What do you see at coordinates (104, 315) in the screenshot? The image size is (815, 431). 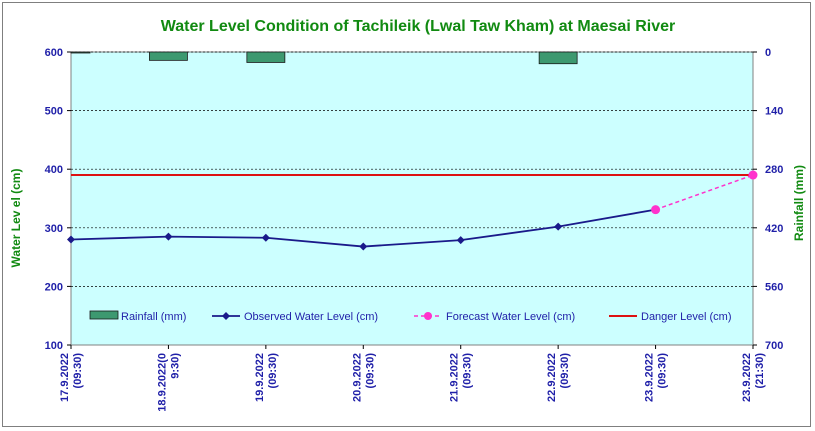 I see `legend-swatch-rainfall` at bounding box center [104, 315].